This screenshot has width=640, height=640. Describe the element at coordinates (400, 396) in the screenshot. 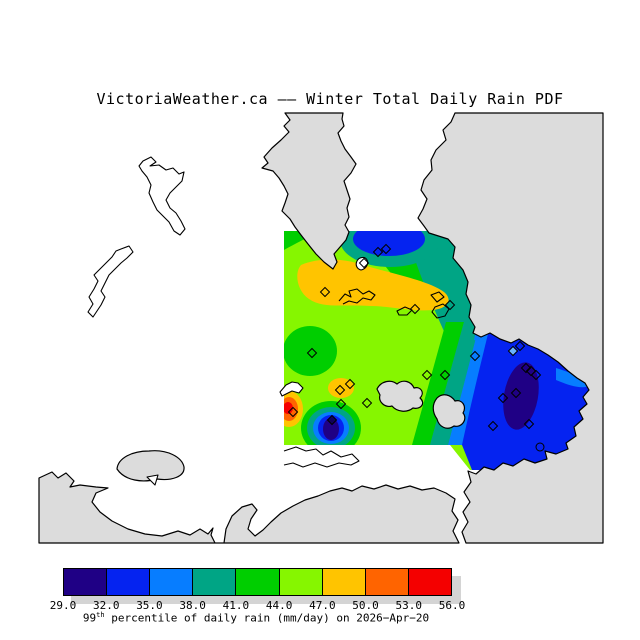

I see `harbour-land-west` at that location.